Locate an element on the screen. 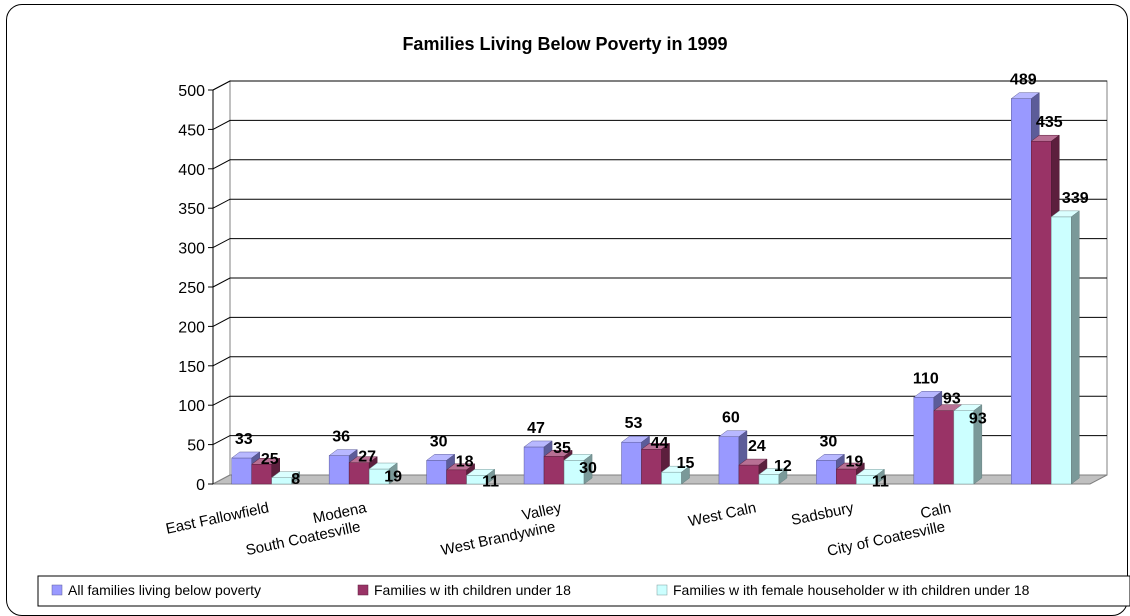  y-tick-label: 0 is located at coordinates (200, 485).